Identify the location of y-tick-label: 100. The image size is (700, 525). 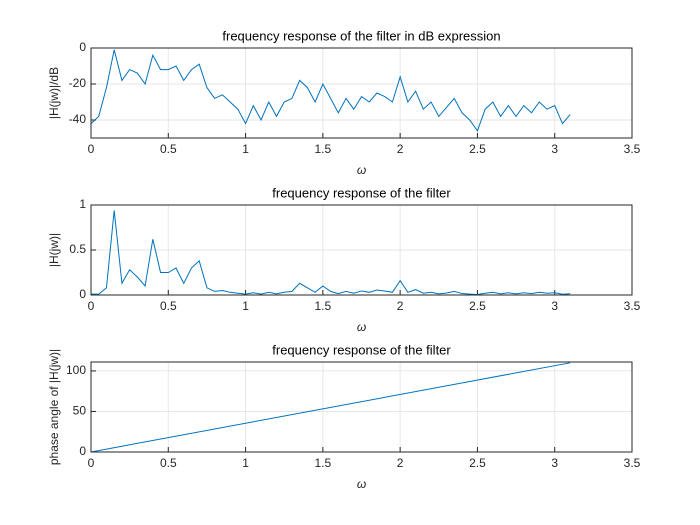
(76, 370).